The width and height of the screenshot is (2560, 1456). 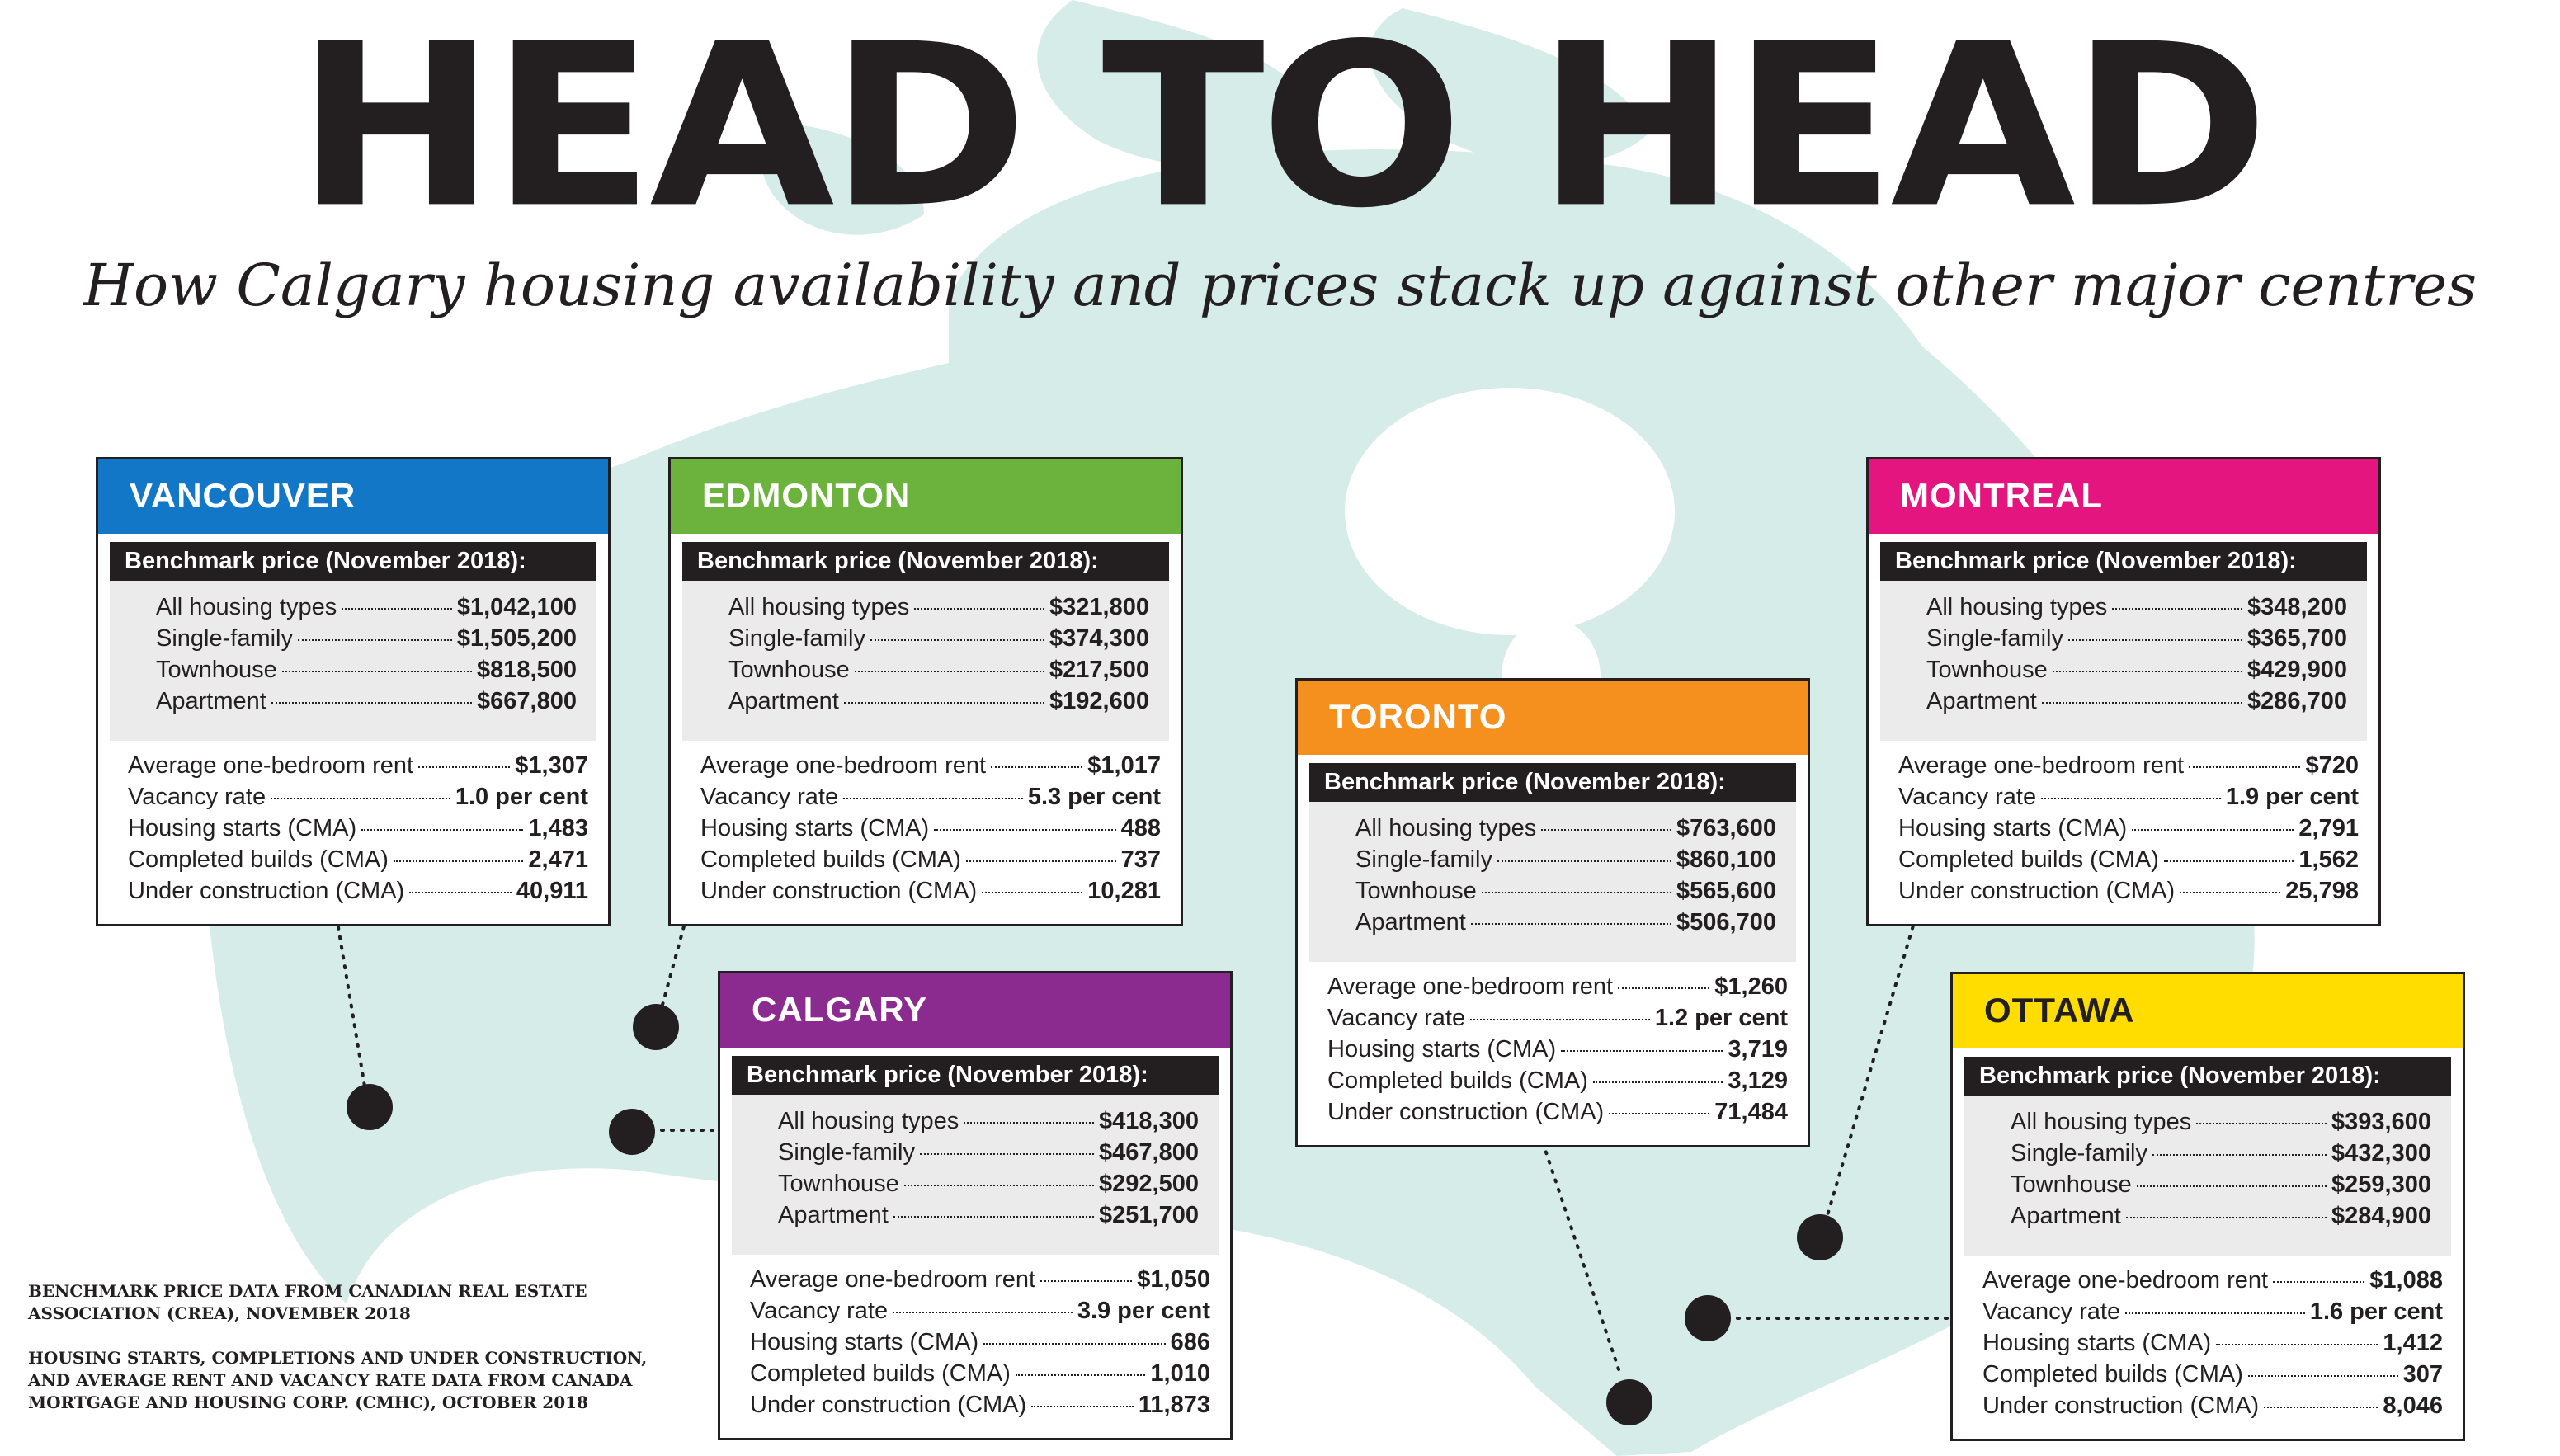 What do you see at coordinates (1758, 1049) in the screenshot?
I see `stat-value: 3,719` at bounding box center [1758, 1049].